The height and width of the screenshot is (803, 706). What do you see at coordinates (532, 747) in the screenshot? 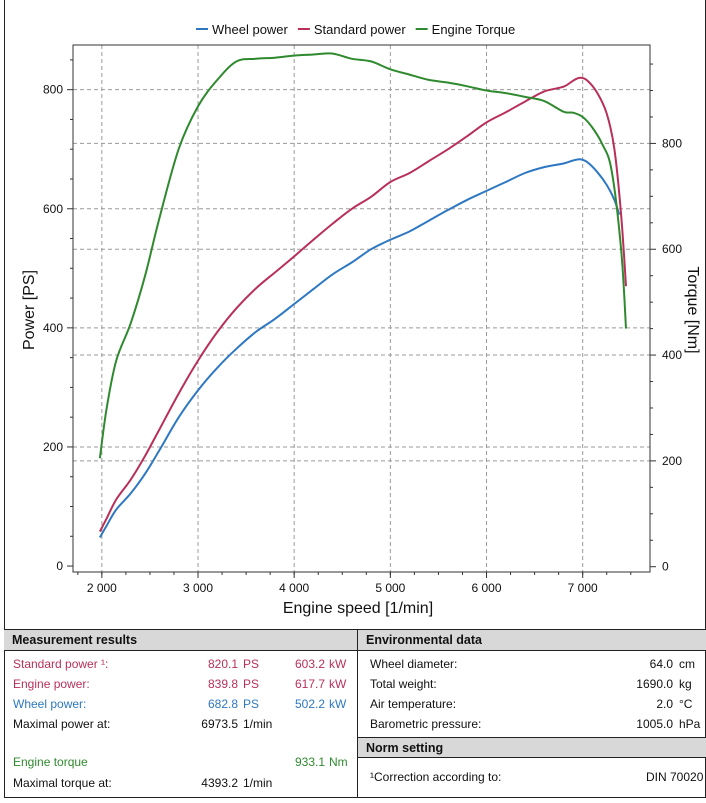
I see `norm-setting-title: Norm setting` at bounding box center [532, 747].